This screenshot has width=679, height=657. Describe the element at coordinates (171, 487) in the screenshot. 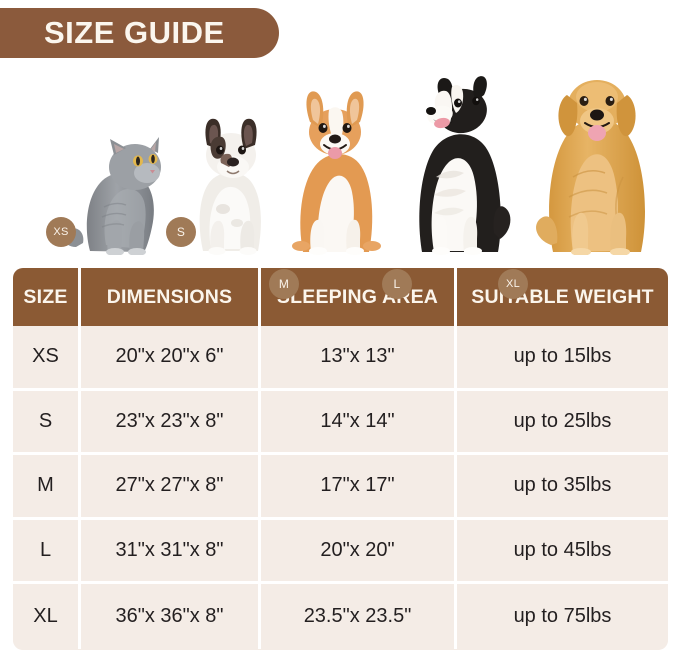

I see `cell-dimensions: 27"x 27"x 8"` at that location.